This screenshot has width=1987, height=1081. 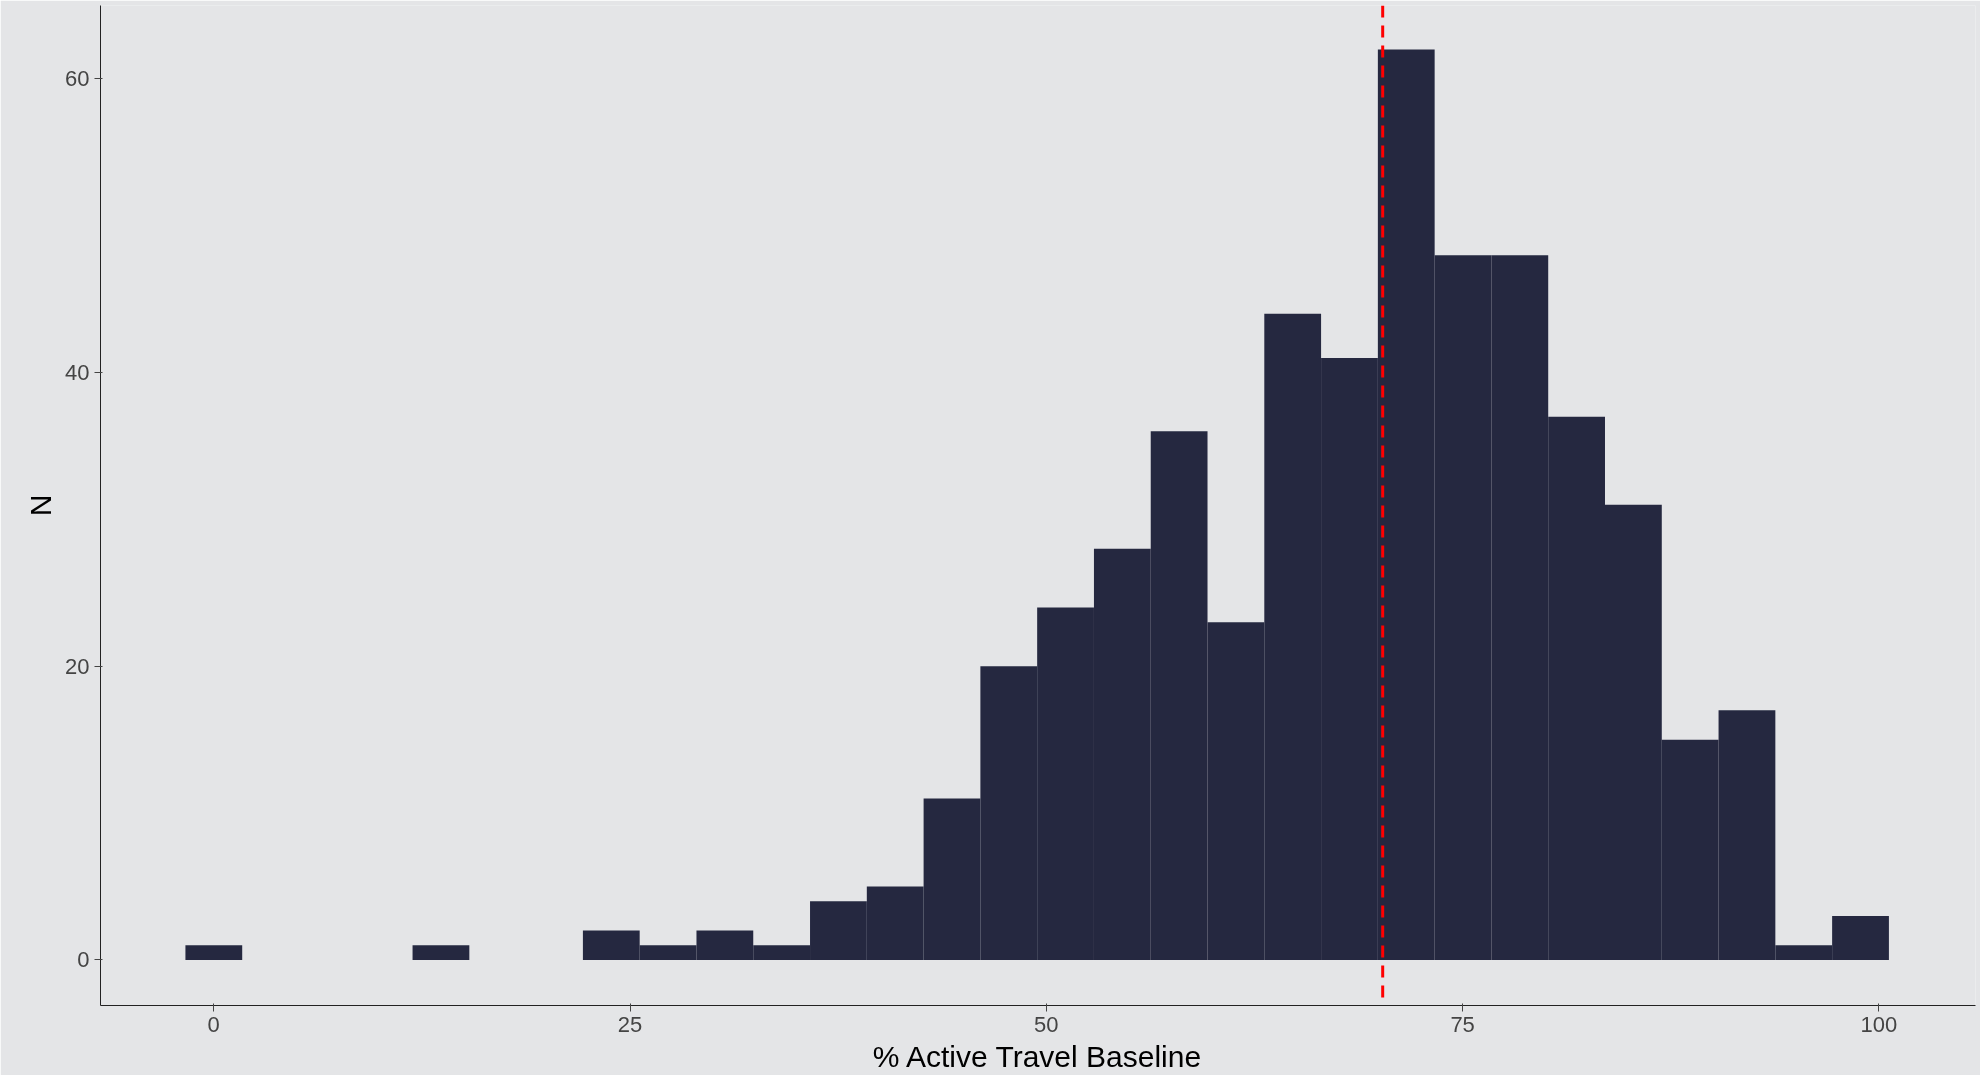 I want to click on x-tick-label: 25, so click(x=630, y=1024).